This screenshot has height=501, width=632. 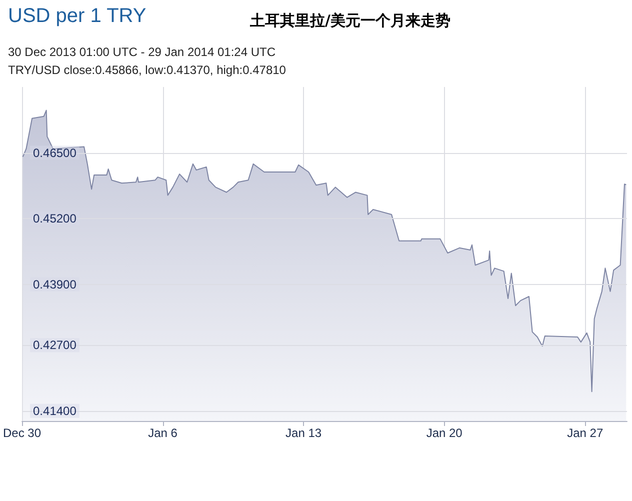 What do you see at coordinates (55, 345) in the screenshot?
I see `y-tick-label: 0.42700` at bounding box center [55, 345].